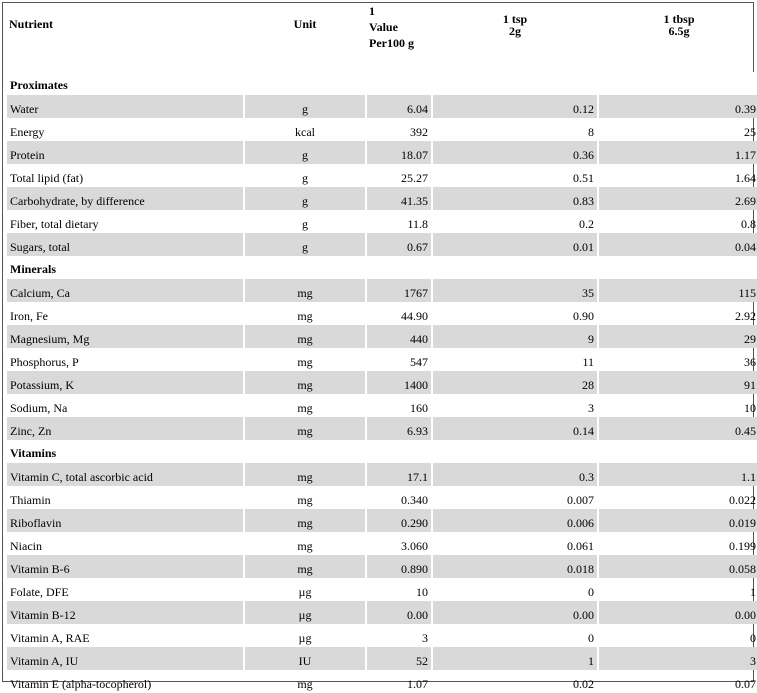  Describe the element at coordinates (515, 566) in the screenshot. I see `tsp-cell: 0.018` at that location.